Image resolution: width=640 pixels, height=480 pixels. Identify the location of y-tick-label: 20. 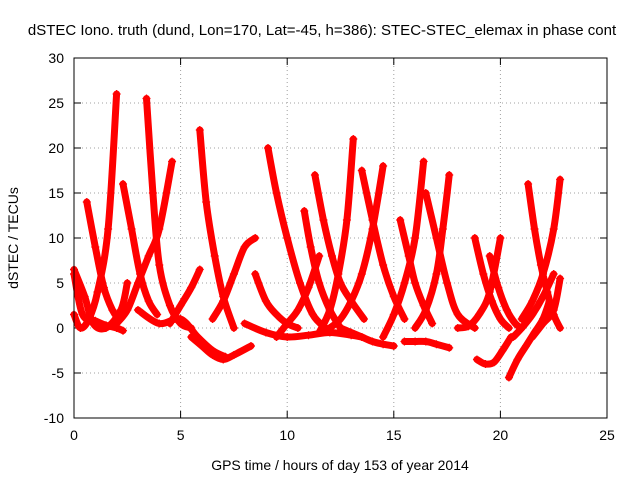
(56, 148).